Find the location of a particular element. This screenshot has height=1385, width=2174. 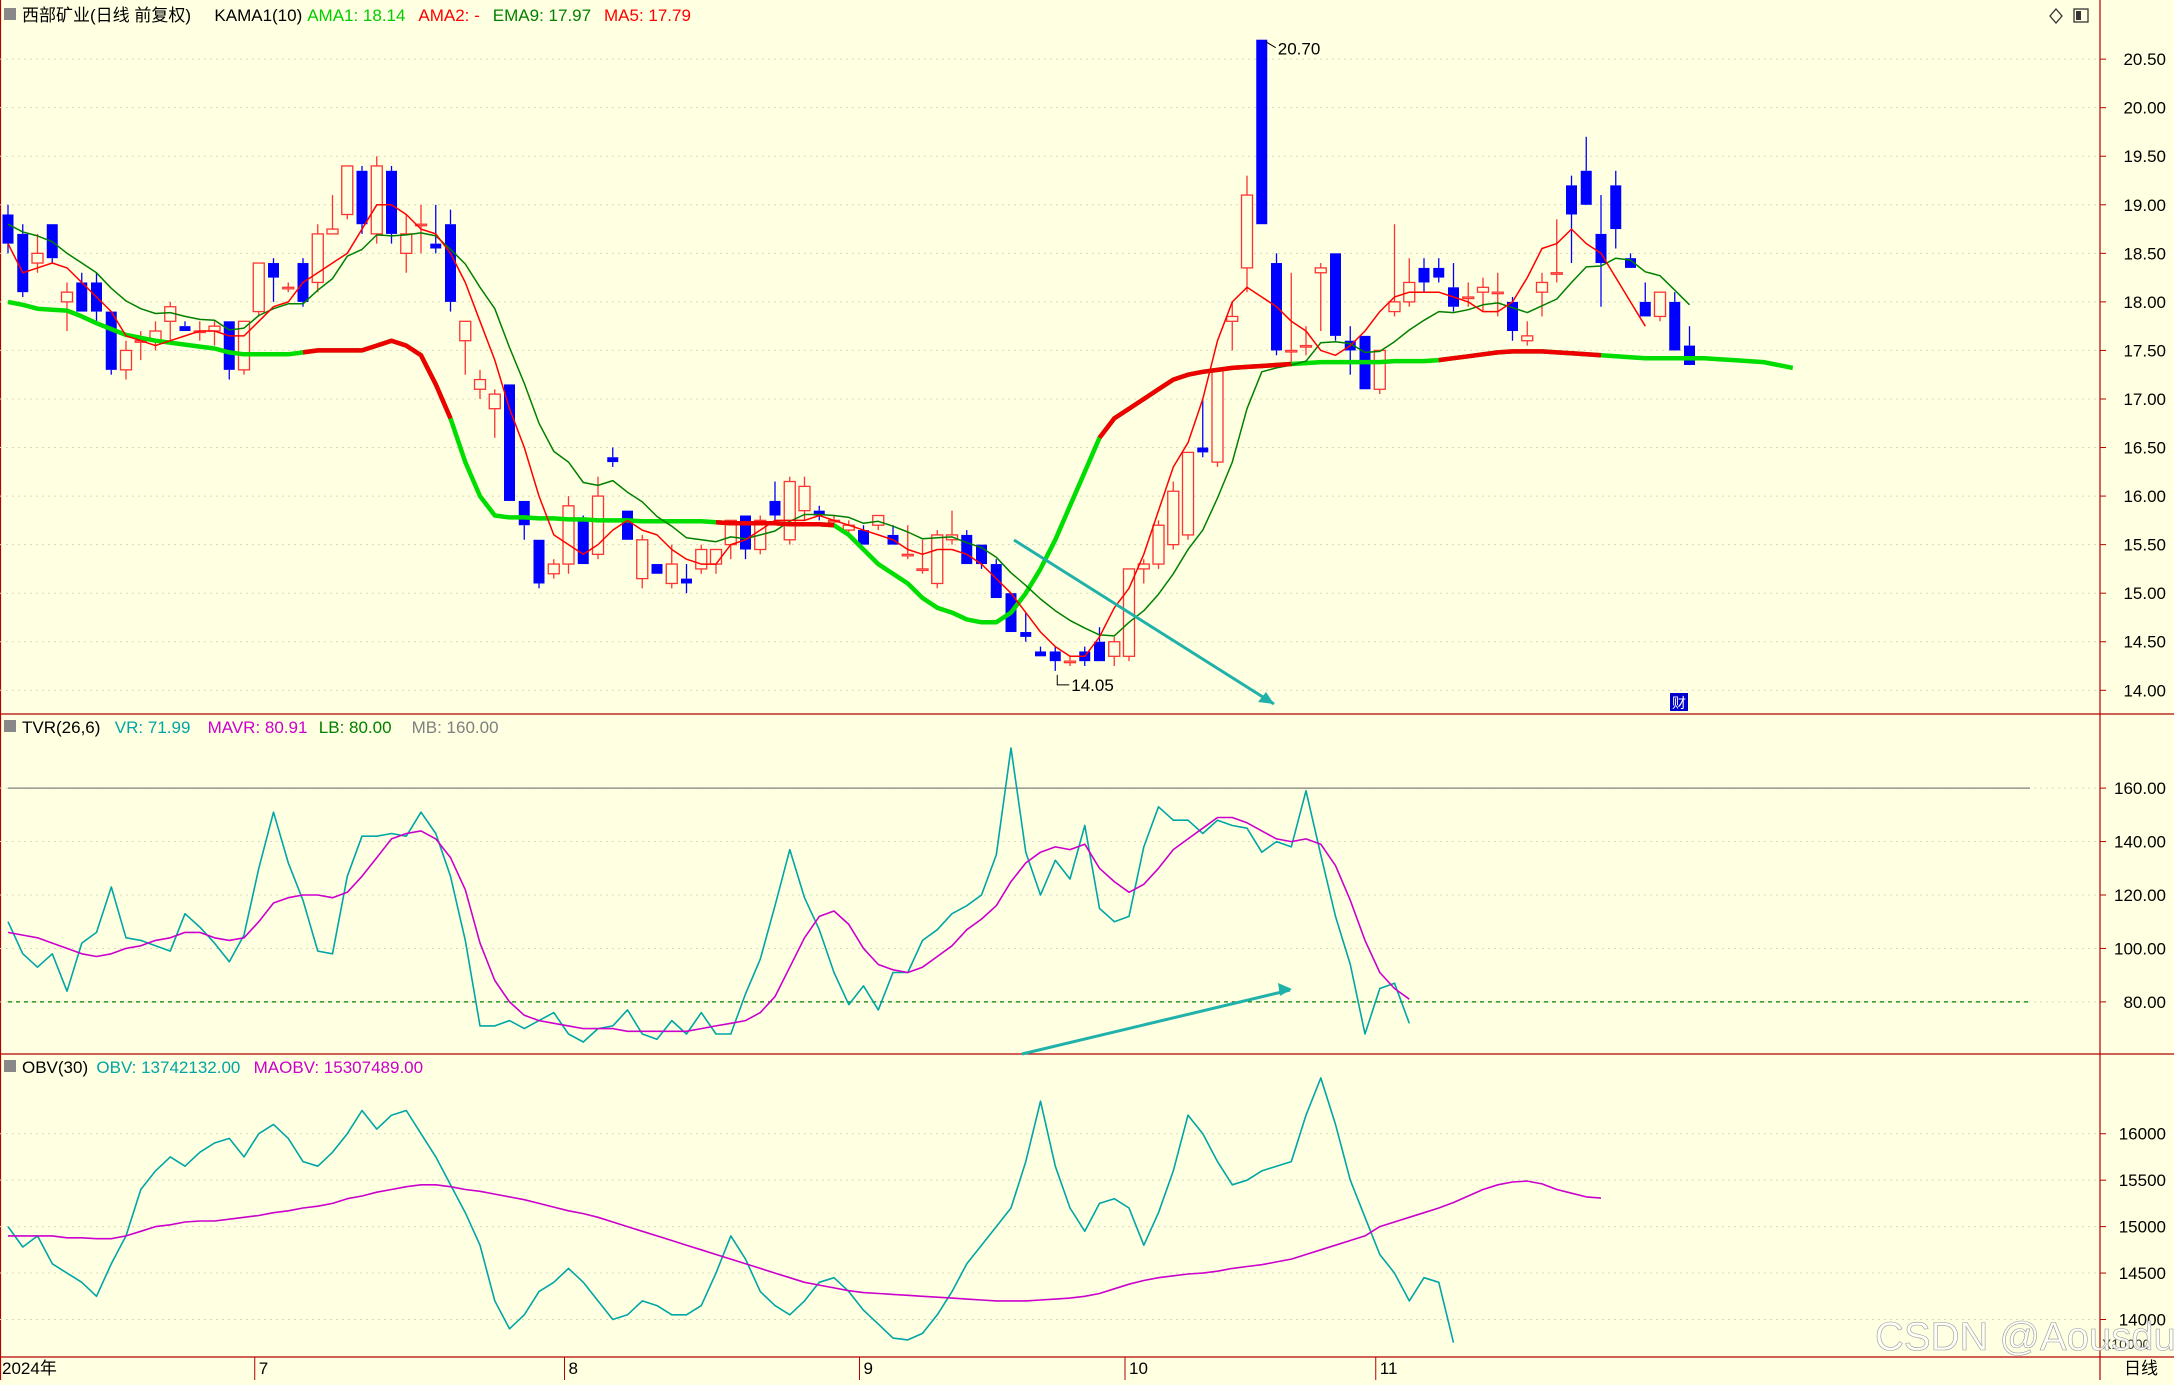

finance-marker-icon: 财 is located at coordinates (1679, 702).